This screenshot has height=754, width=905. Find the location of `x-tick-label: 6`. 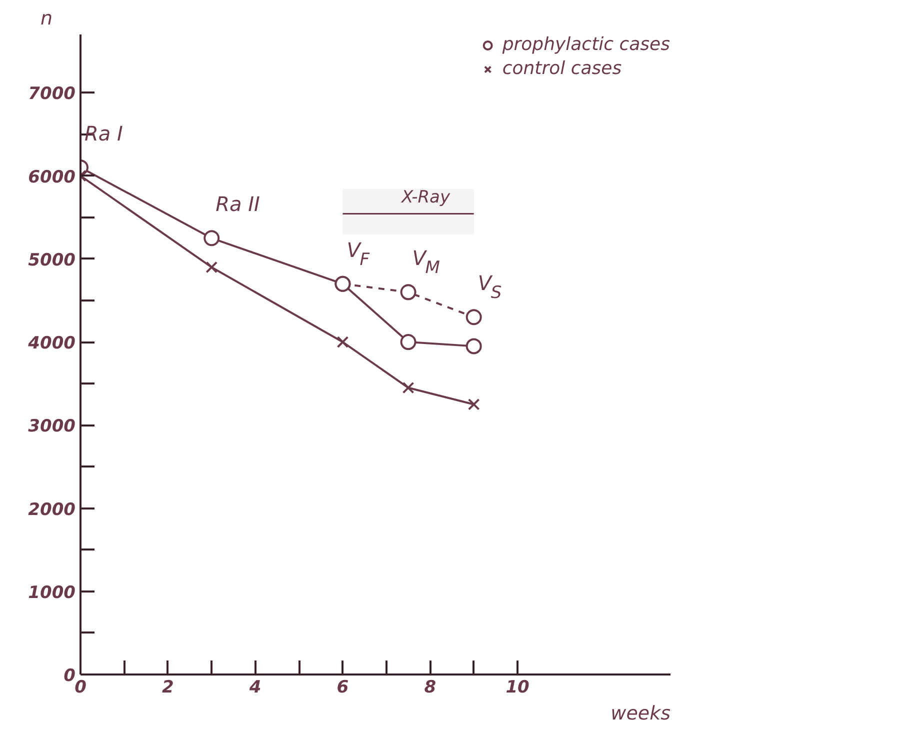

x-tick-label: 6 is located at coordinates (342, 688).